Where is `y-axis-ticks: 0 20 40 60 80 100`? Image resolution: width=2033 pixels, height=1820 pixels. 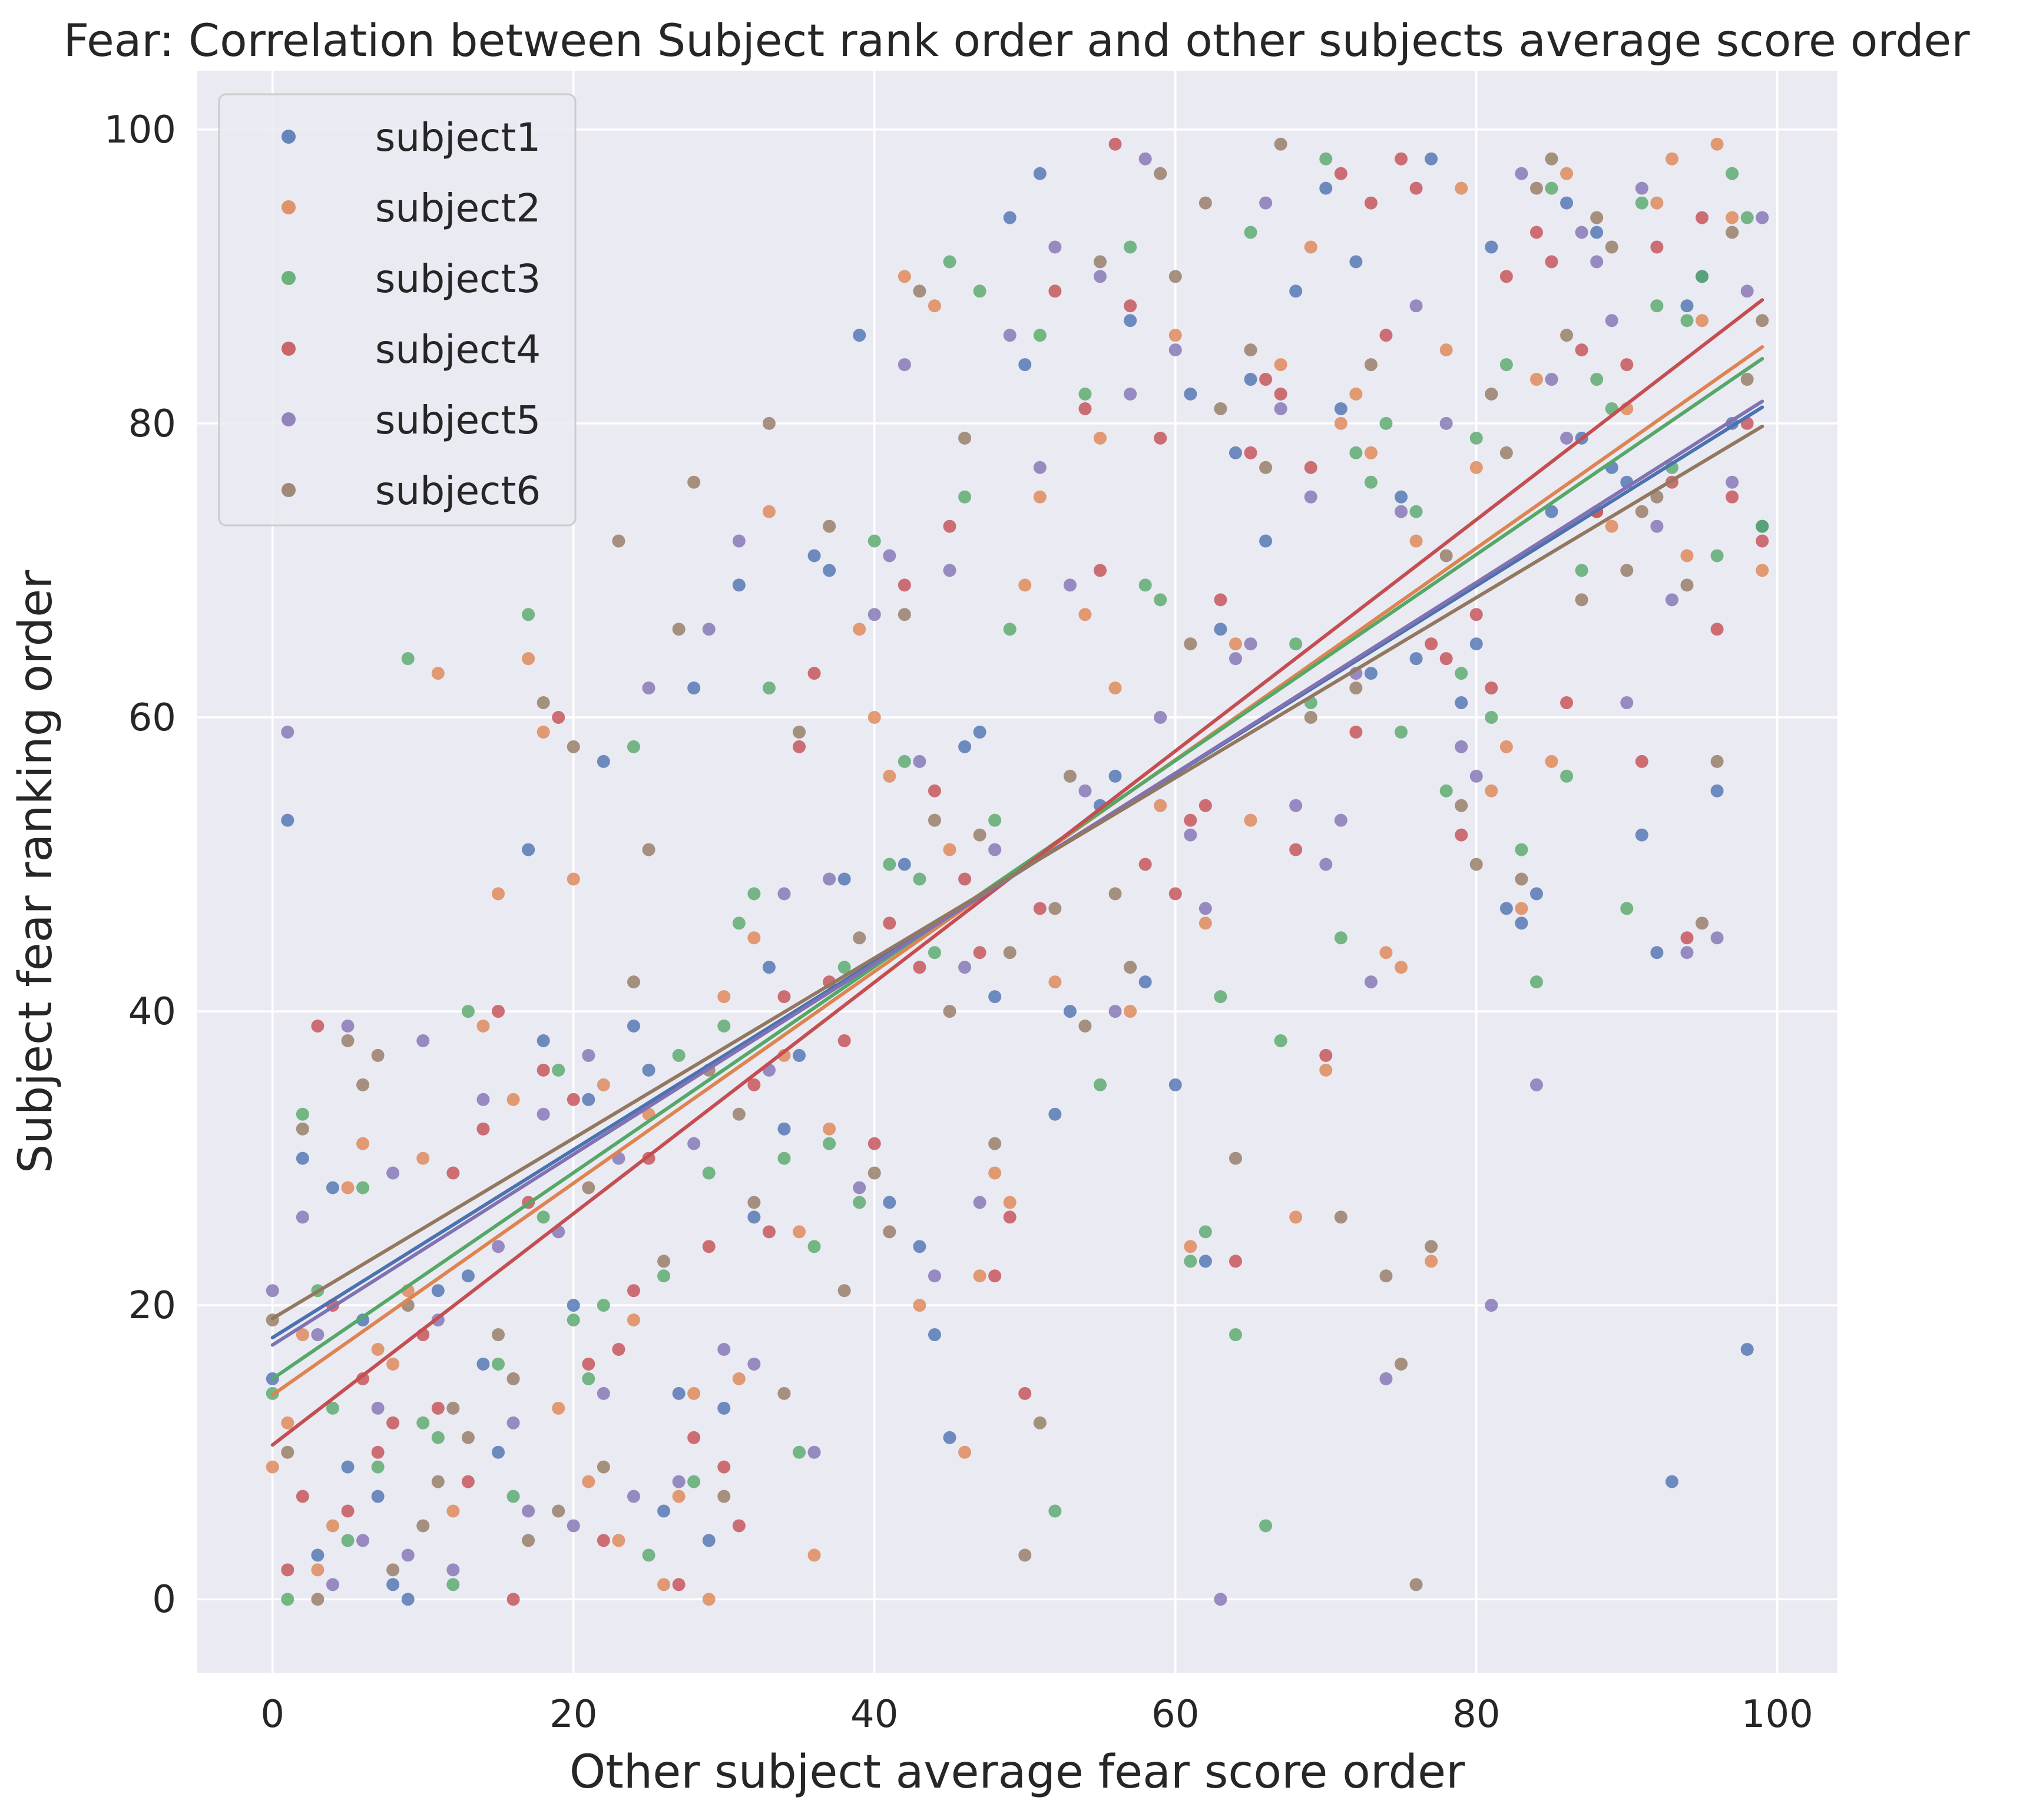
y-axis-ticks: 0 20 40 60 80 100 is located at coordinates (140, 865).